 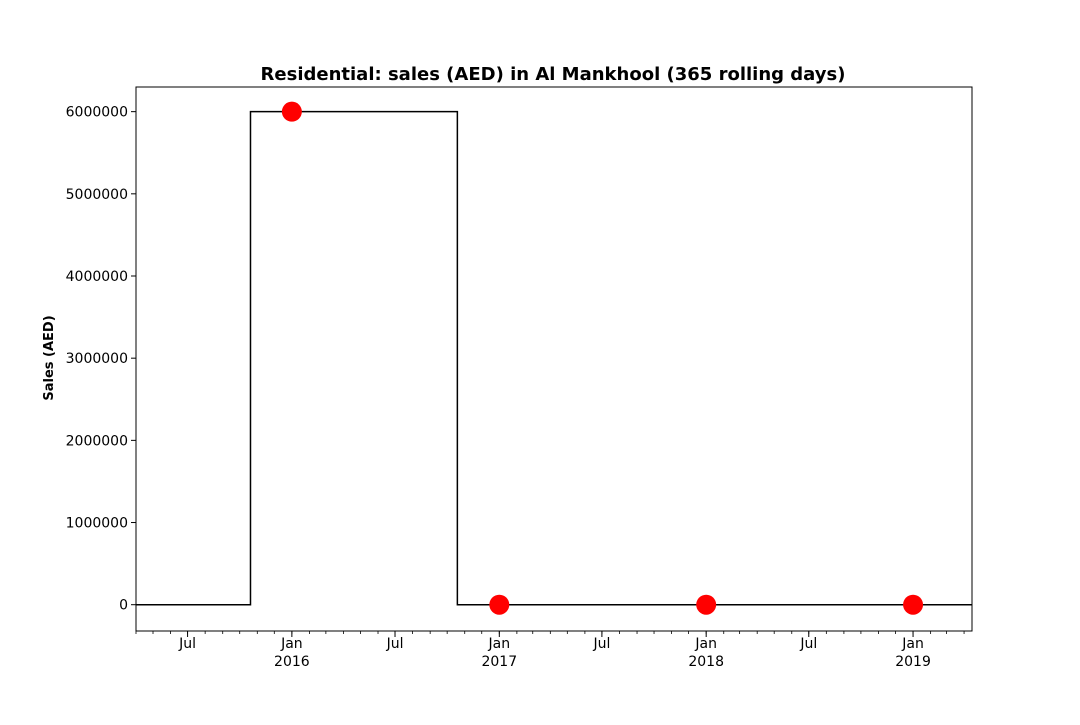 What do you see at coordinates (97, 277) in the screenshot?
I see `y-tick-label: 4000000` at bounding box center [97, 277].